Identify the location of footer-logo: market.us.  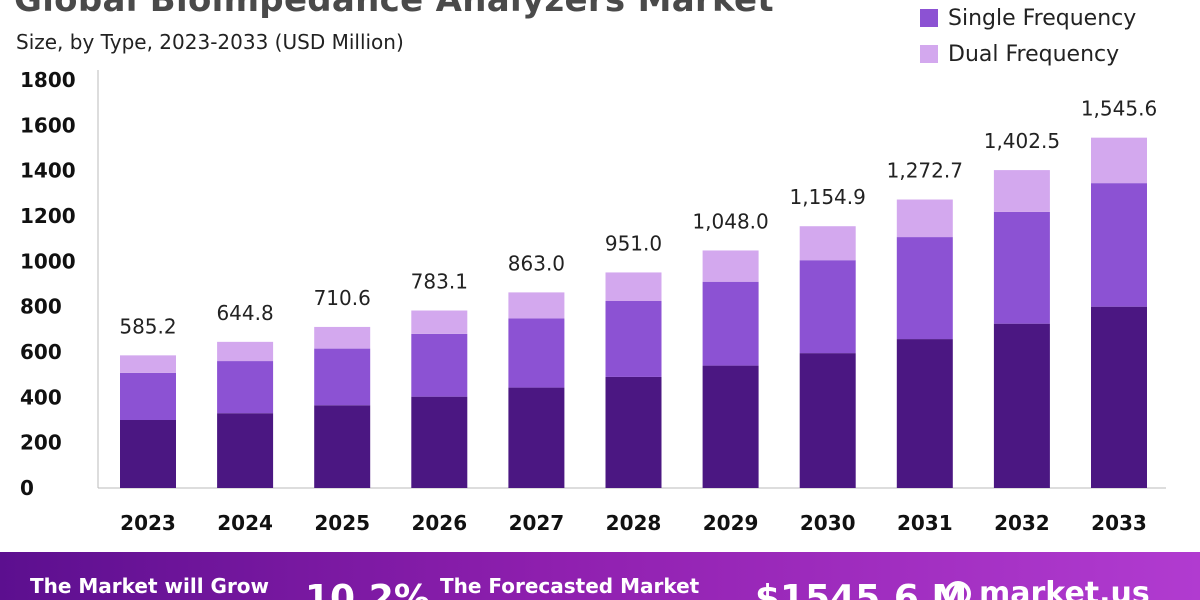
(1047, 588).